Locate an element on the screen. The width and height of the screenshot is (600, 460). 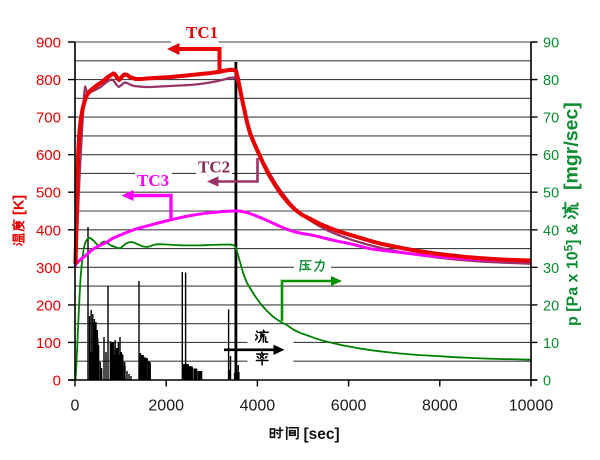
svg-text: 500 is located at coordinates (48, 193).